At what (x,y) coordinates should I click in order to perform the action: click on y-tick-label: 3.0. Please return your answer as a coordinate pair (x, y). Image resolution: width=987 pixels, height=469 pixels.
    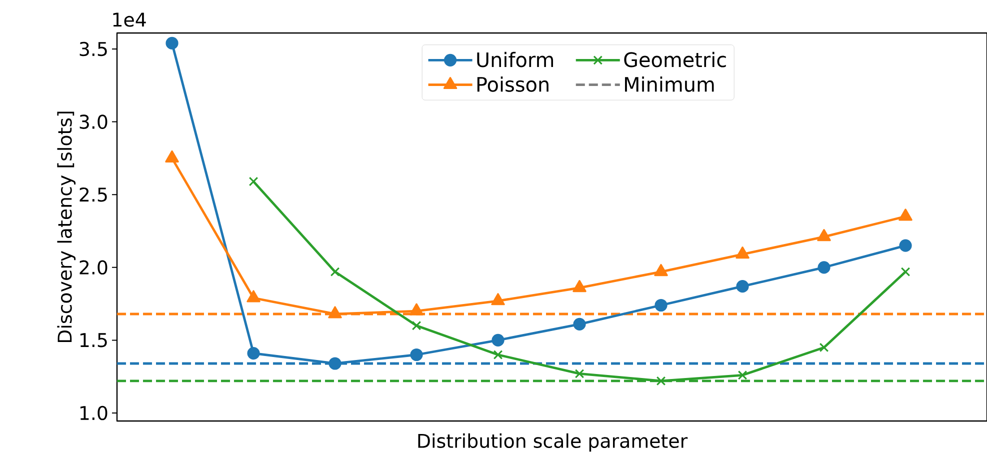
    Looking at the image, I should click on (94, 121).